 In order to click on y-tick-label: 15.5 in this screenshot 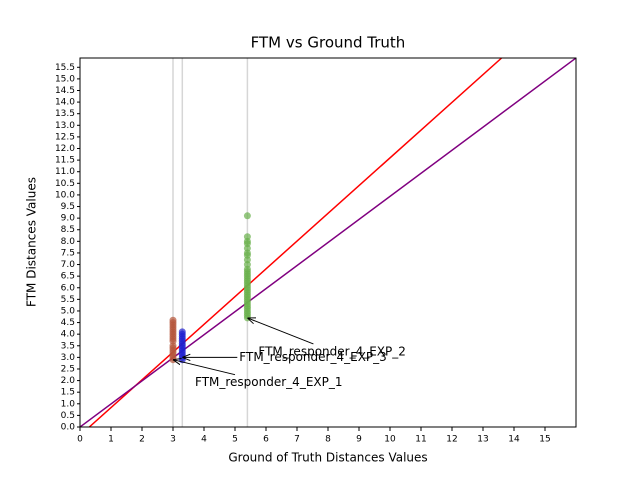, I will do `click(65, 68)`.